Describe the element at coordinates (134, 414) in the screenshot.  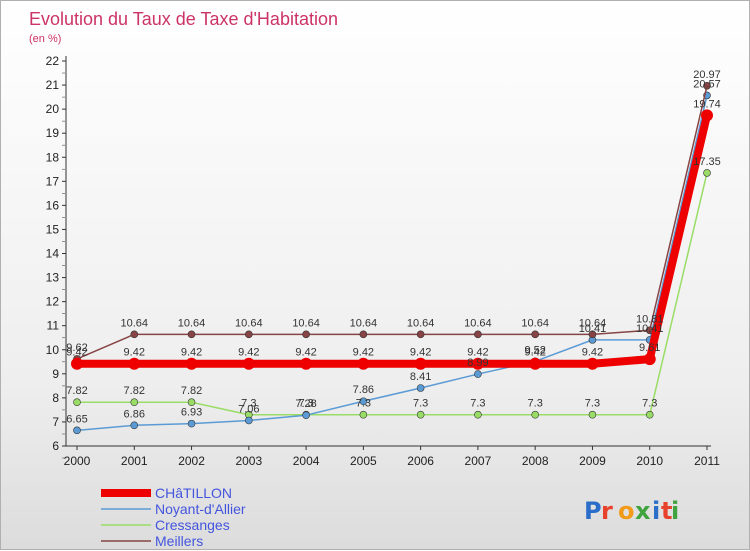
I see `data-label: 6.86` at that location.